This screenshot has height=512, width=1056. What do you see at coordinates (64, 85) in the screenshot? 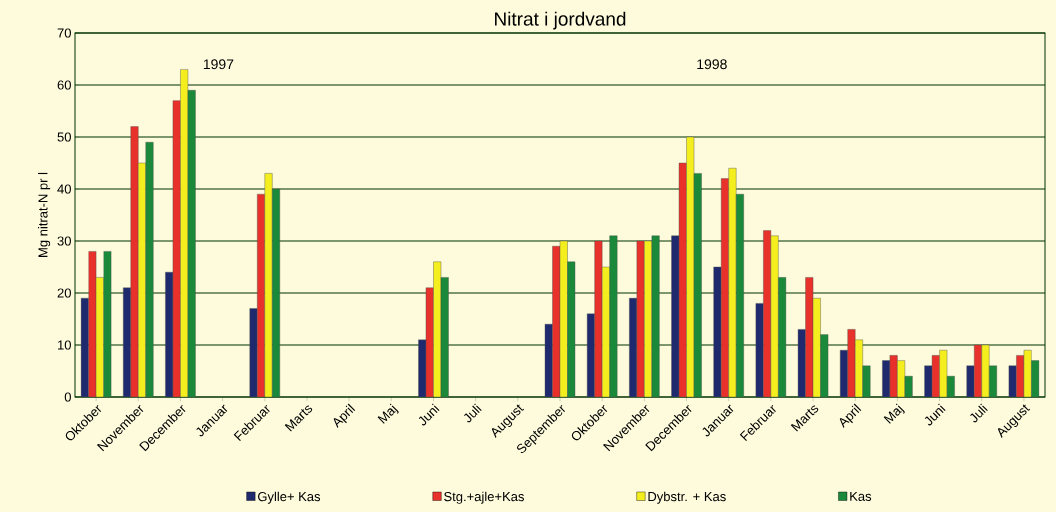
I see `y-tick-label: 60` at bounding box center [64, 85].